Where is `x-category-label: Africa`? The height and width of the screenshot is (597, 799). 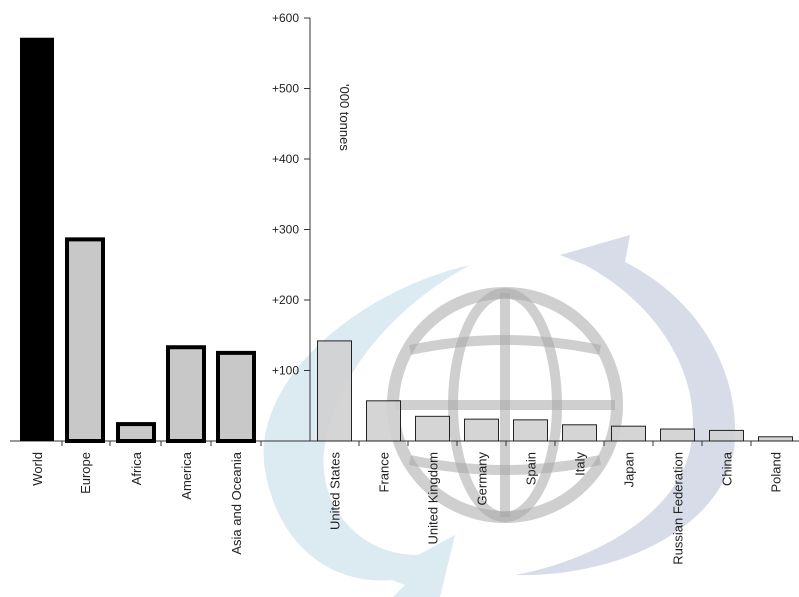 x-category-label: Africa is located at coordinates (136, 468).